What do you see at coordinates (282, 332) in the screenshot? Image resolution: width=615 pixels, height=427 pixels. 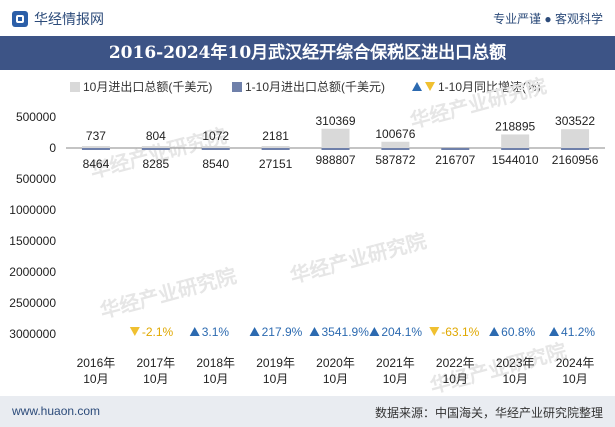 I see `growth-value-label: 217.9%` at bounding box center [282, 332].